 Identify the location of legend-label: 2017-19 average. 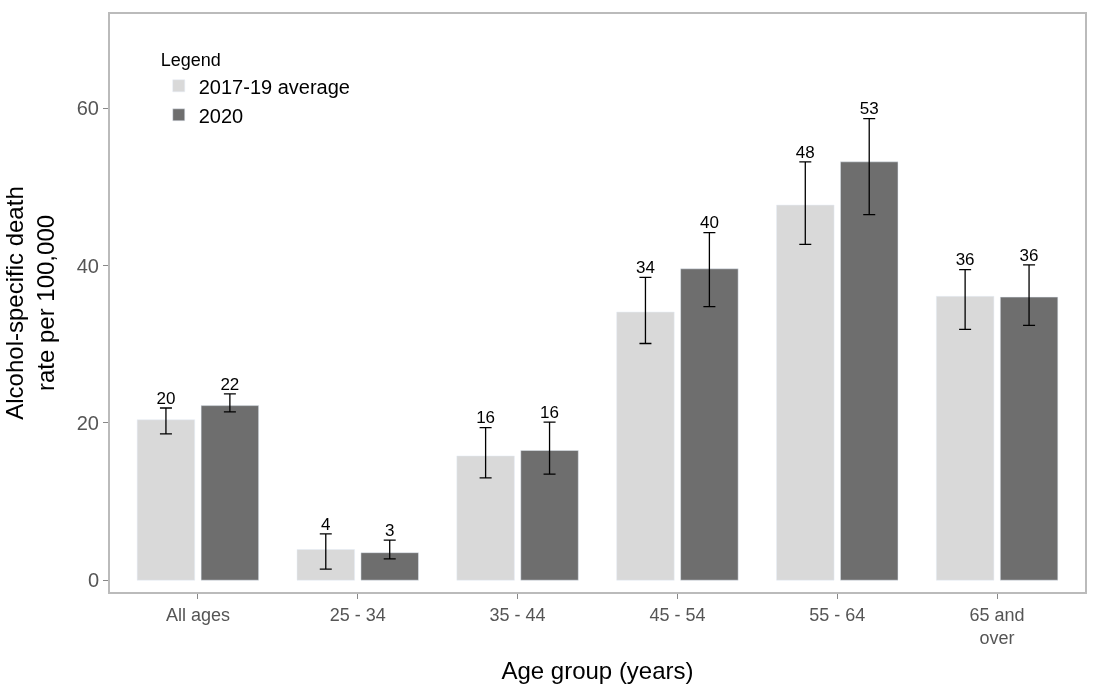
(274, 86).